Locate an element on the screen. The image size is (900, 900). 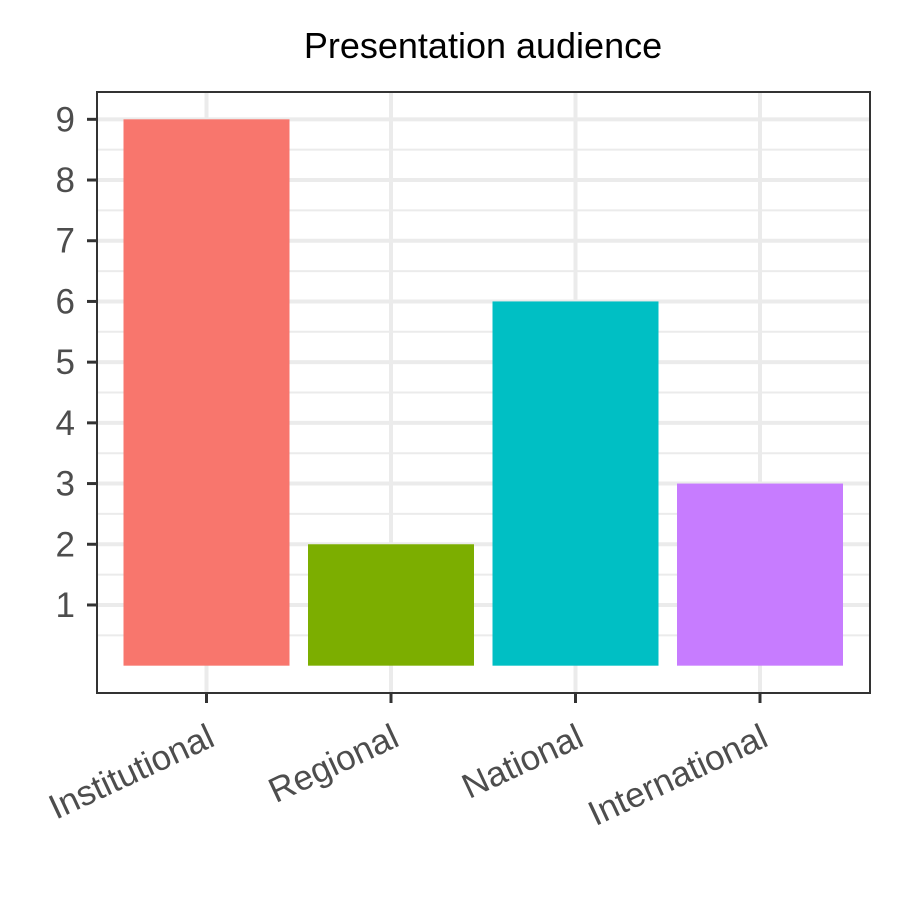
y-tick-label: 2 is located at coordinates (65, 544).